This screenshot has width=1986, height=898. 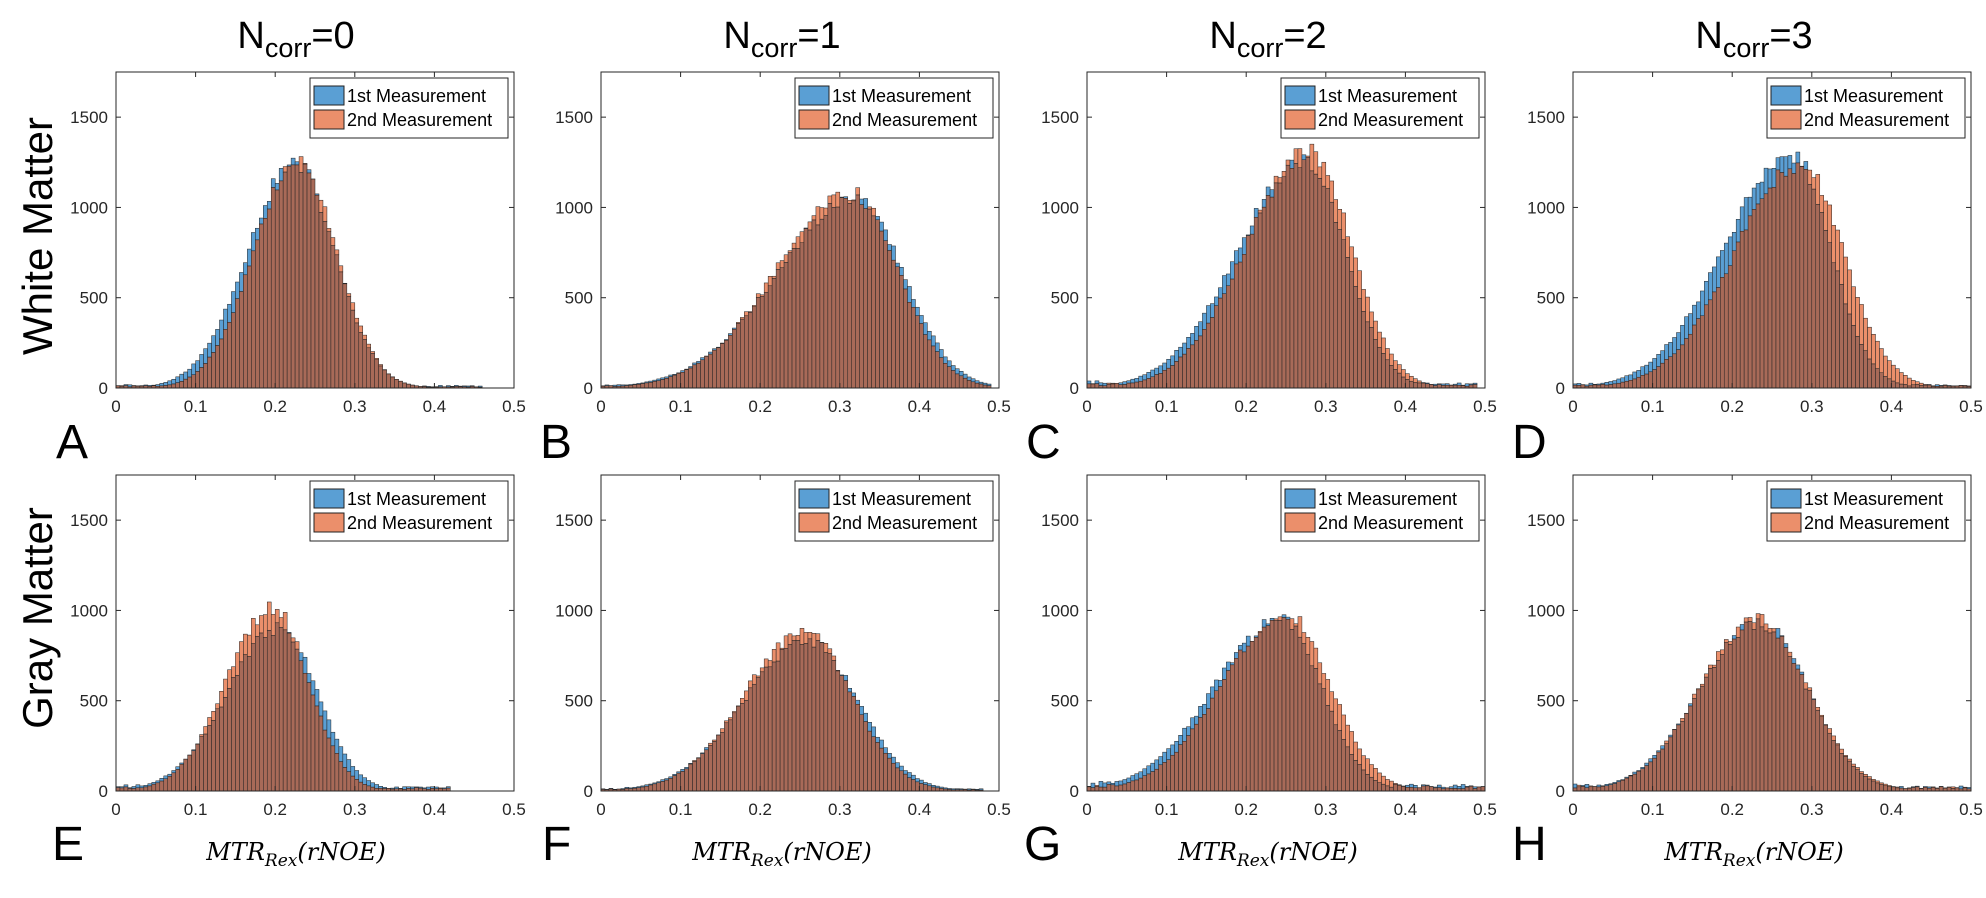 What do you see at coordinates (681, 809) in the screenshot?
I see `x-tick-label: 0.1` at bounding box center [681, 809].